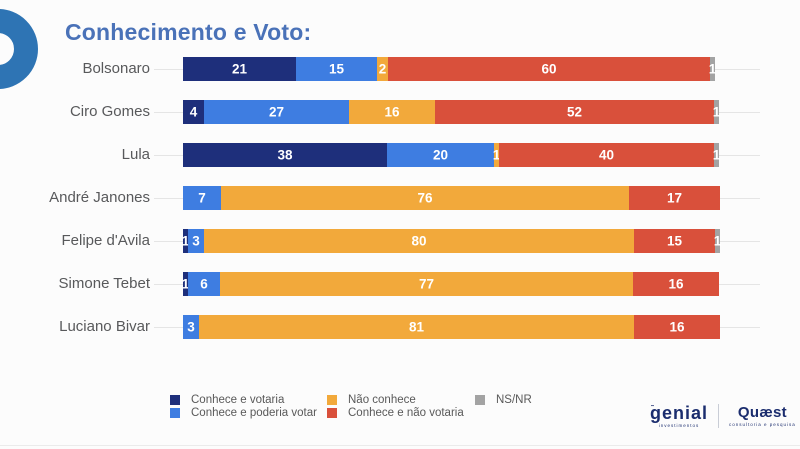 This screenshot has width=800, height=449. I want to click on segment-value-label: 7, so click(202, 198).